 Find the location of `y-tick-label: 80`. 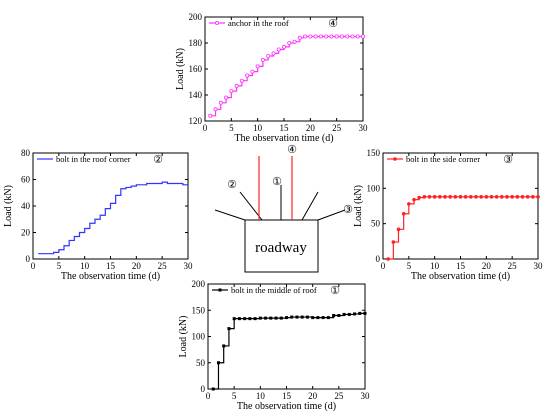

y-tick-label: 80 is located at coordinates (26, 153).